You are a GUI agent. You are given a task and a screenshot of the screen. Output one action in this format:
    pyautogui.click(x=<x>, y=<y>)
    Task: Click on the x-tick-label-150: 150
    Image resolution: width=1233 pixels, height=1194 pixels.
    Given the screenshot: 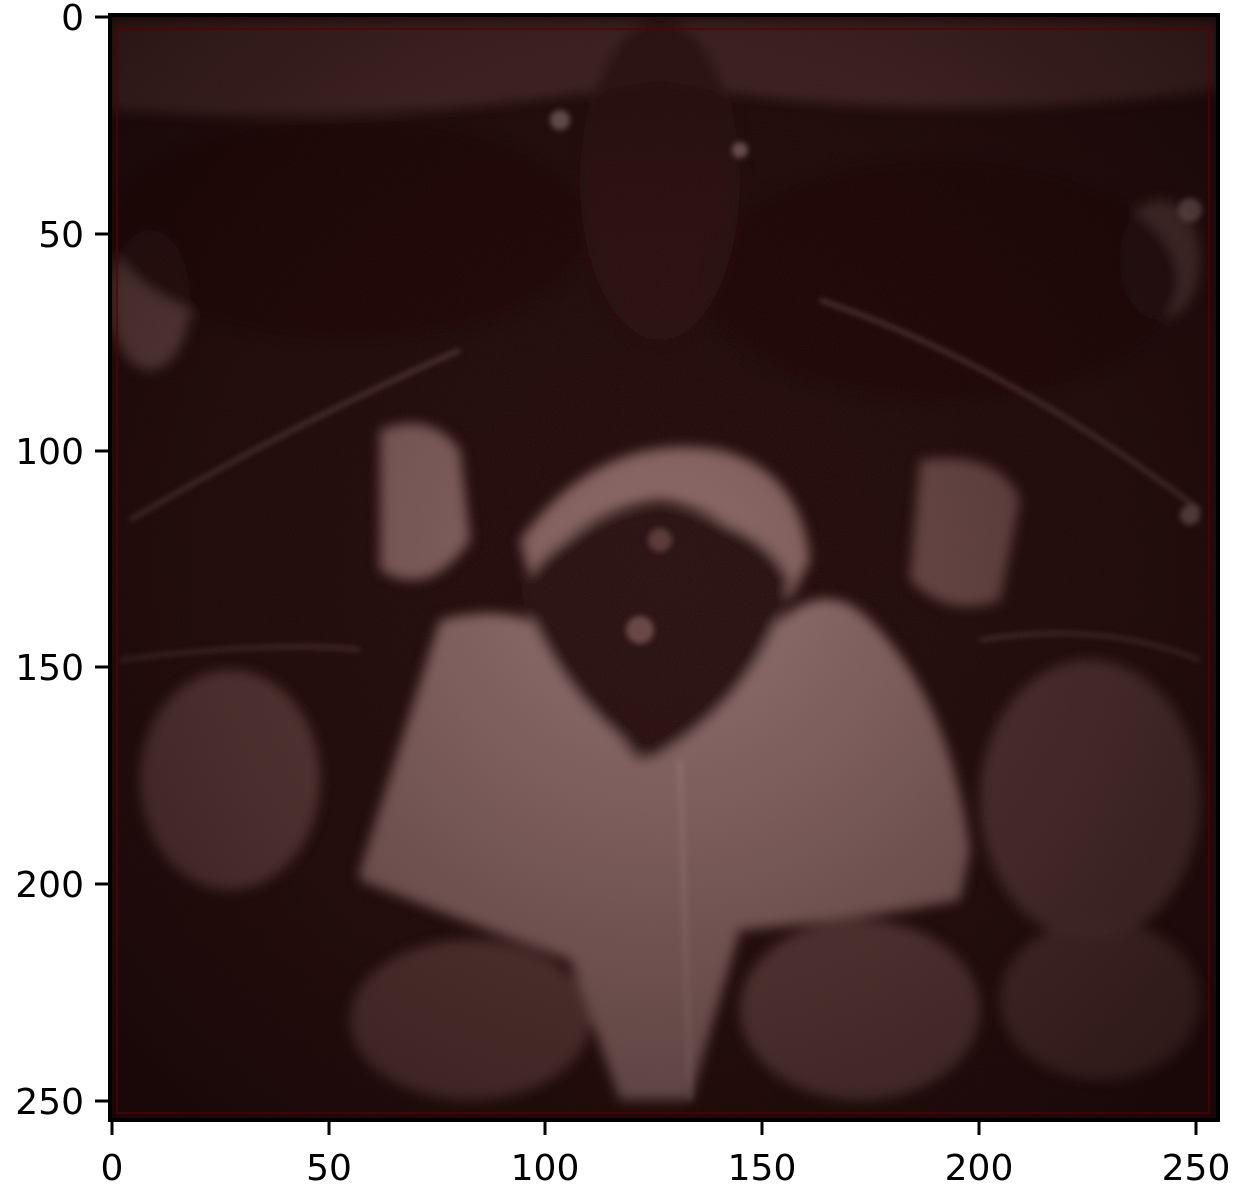 What is the action you would take?
    pyautogui.click(x=762, y=1168)
    